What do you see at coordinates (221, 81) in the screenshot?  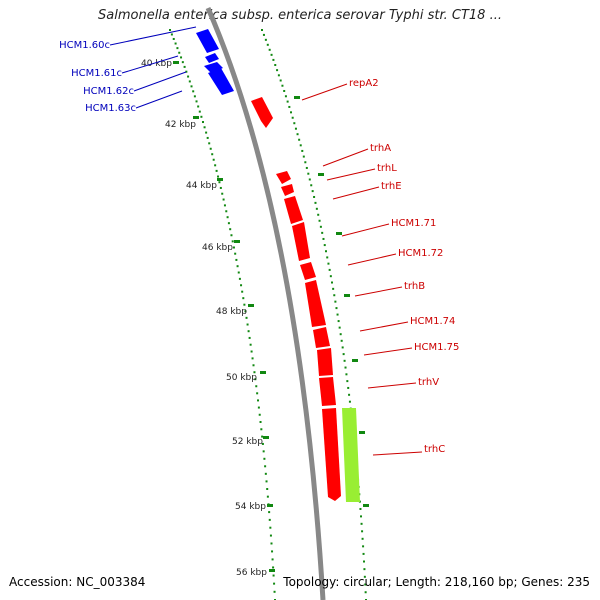 I see `gene-HCM1.63c` at bounding box center [221, 81].